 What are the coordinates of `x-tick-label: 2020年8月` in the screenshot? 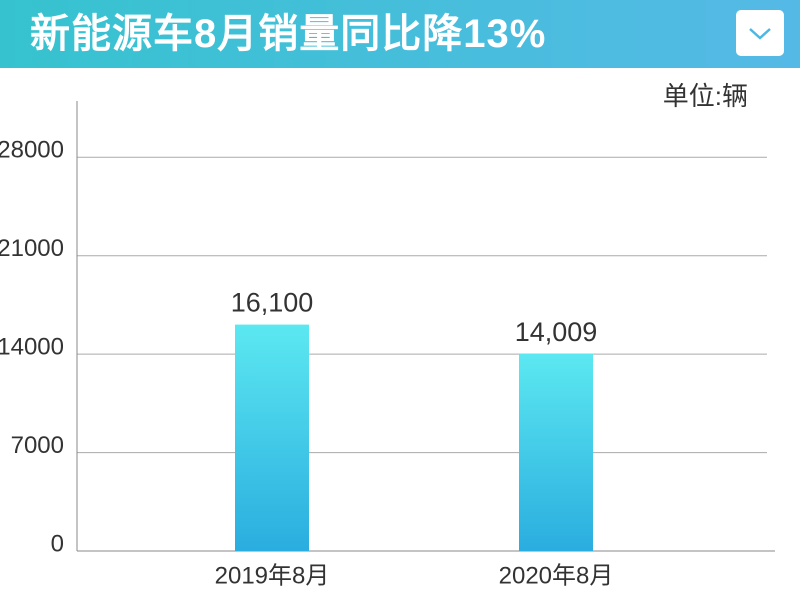 It's located at (556, 575).